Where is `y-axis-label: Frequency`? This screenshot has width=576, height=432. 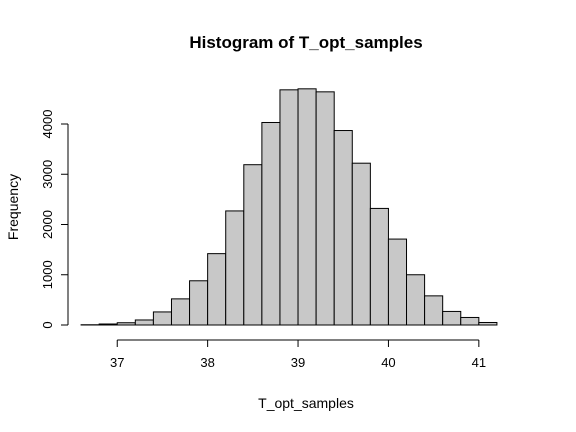 y-axis-label: Frequency is located at coordinates (13, 207).